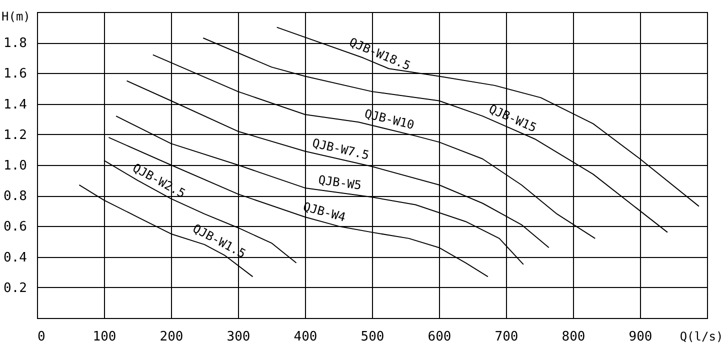  What do you see at coordinates (15, 288) in the screenshot?
I see `y-tick-label: 0.2` at bounding box center [15, 288].